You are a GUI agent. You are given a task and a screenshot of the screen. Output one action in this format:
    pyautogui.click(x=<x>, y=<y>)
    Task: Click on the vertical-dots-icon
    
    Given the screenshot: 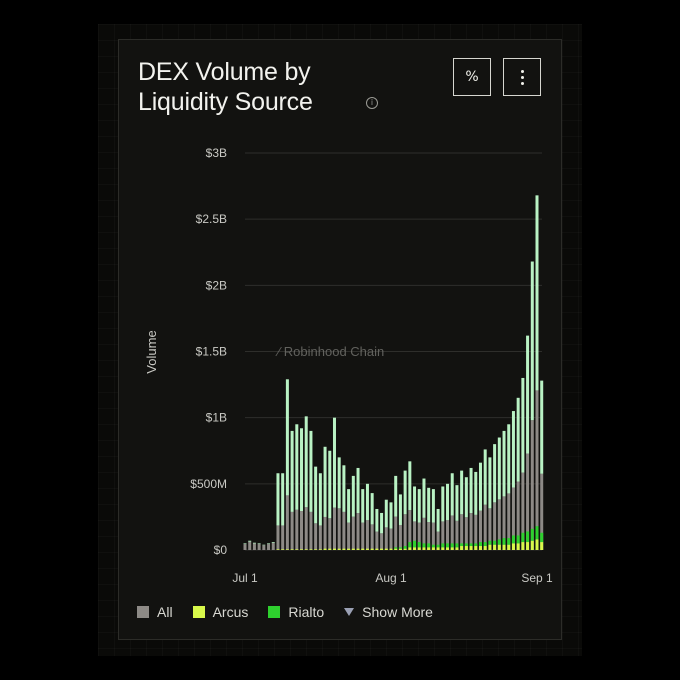 What is the action you would take?
    pyautogui.click(x=522, y=77)
    